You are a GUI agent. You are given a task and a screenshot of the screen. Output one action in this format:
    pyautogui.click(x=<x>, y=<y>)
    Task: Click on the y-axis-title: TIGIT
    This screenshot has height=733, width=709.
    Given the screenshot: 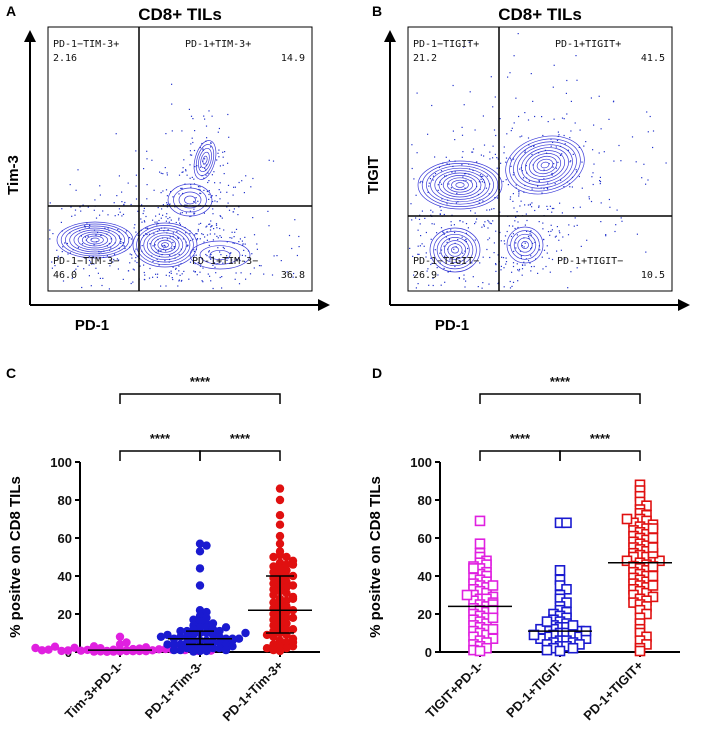 What is the action you would take?
    pyautogui.click(x=373, y=175)
    